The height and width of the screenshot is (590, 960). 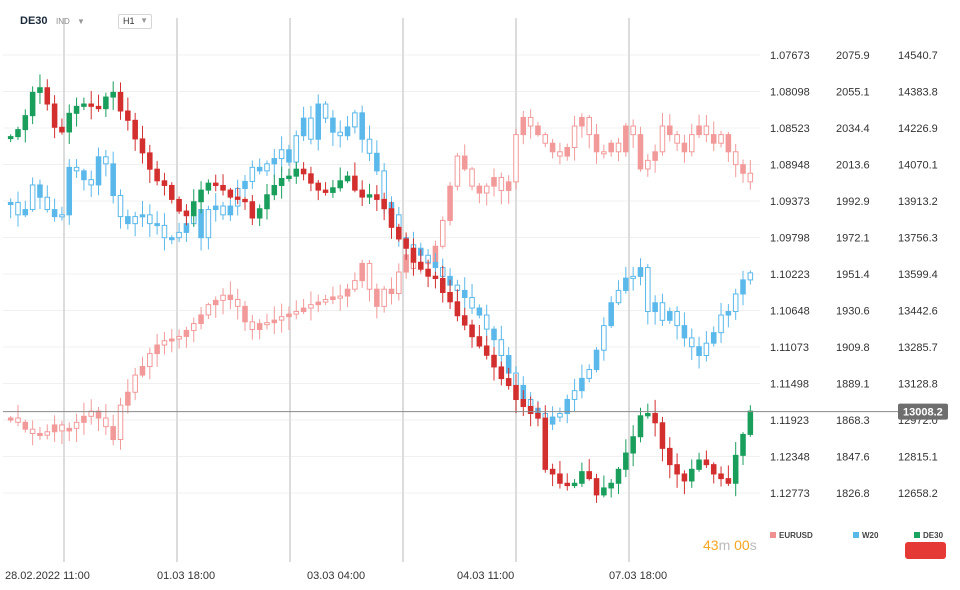 What do you see at coordinates (791, 535) in the screenshot?
I see `legend-item-eurusd: EURUSD` at bounding box center [791, 535].